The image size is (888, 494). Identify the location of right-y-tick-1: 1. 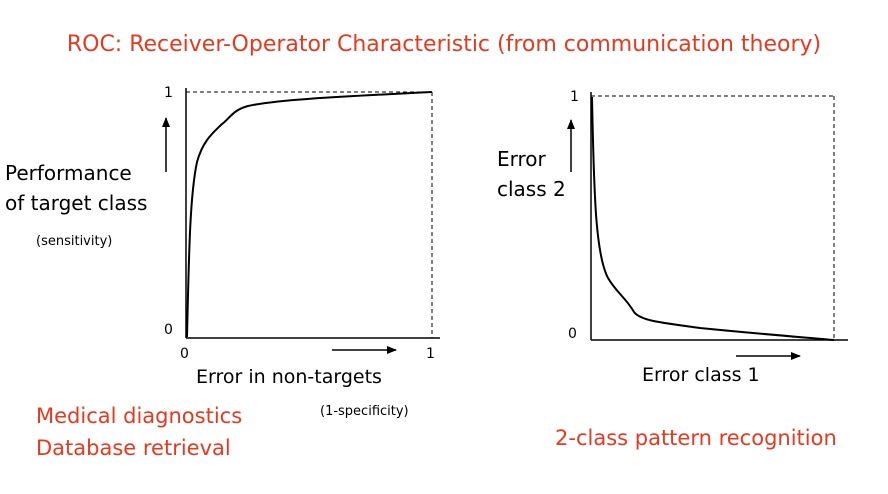
(574, 97).